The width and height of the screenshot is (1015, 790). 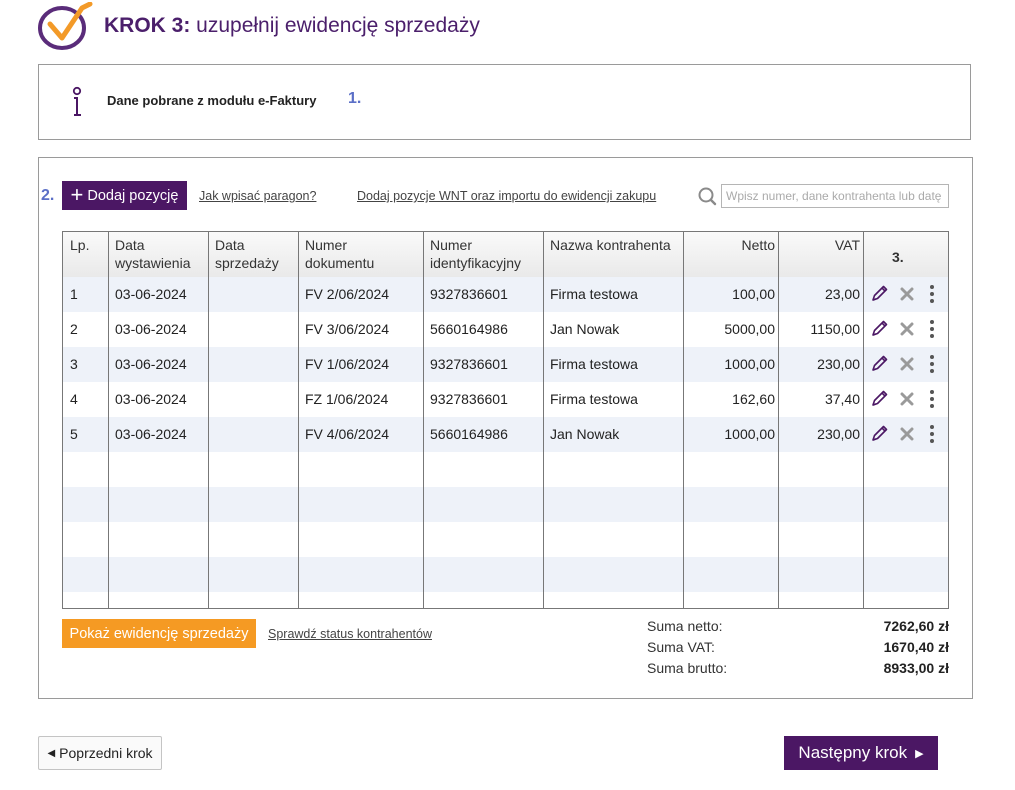 What do you see at coordinates (292, 25) in the screenshot?
I see `page-title: KROK 3: uzupełnij ewidencję sprzedaży` at bounding box center [292, 25].